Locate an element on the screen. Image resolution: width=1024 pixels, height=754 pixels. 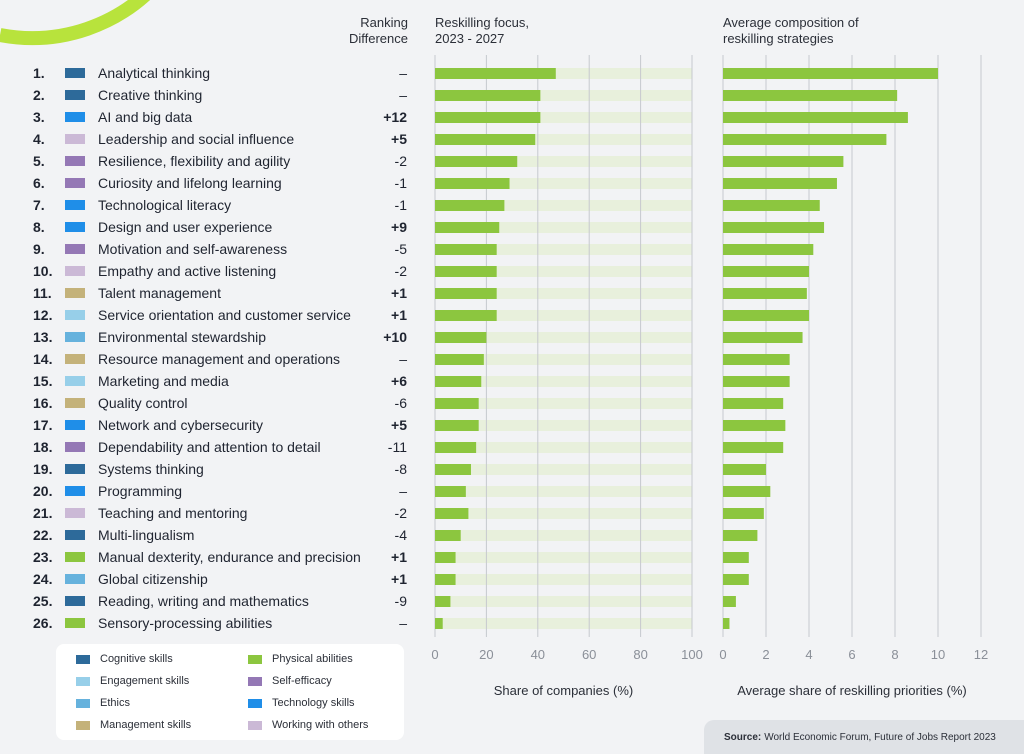
focus-x-axis-label: Share of companies (%) is located at coordinates (563, 690).